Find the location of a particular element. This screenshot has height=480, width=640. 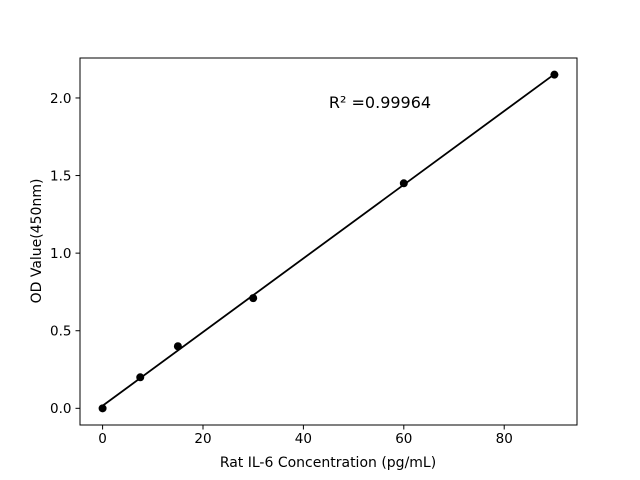

x-tick-label: 40 is located at coordinates (303, 439).